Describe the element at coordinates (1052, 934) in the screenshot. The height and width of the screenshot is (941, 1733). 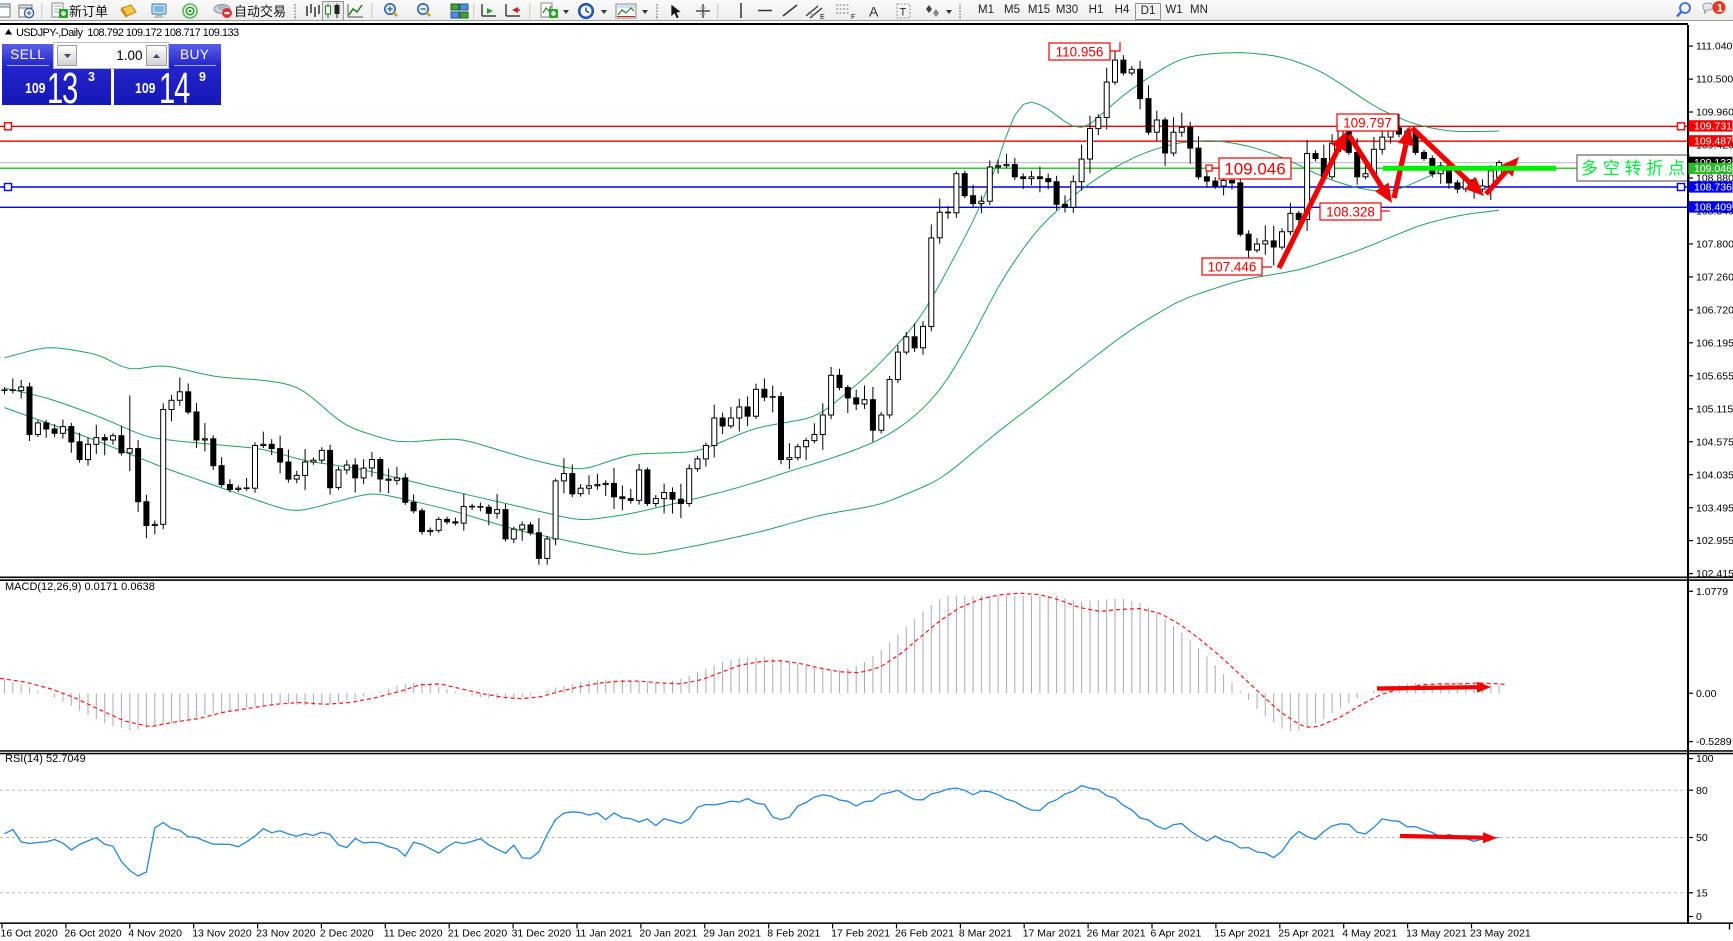
I see `svg-text: 17 Mar 2021` at that location.